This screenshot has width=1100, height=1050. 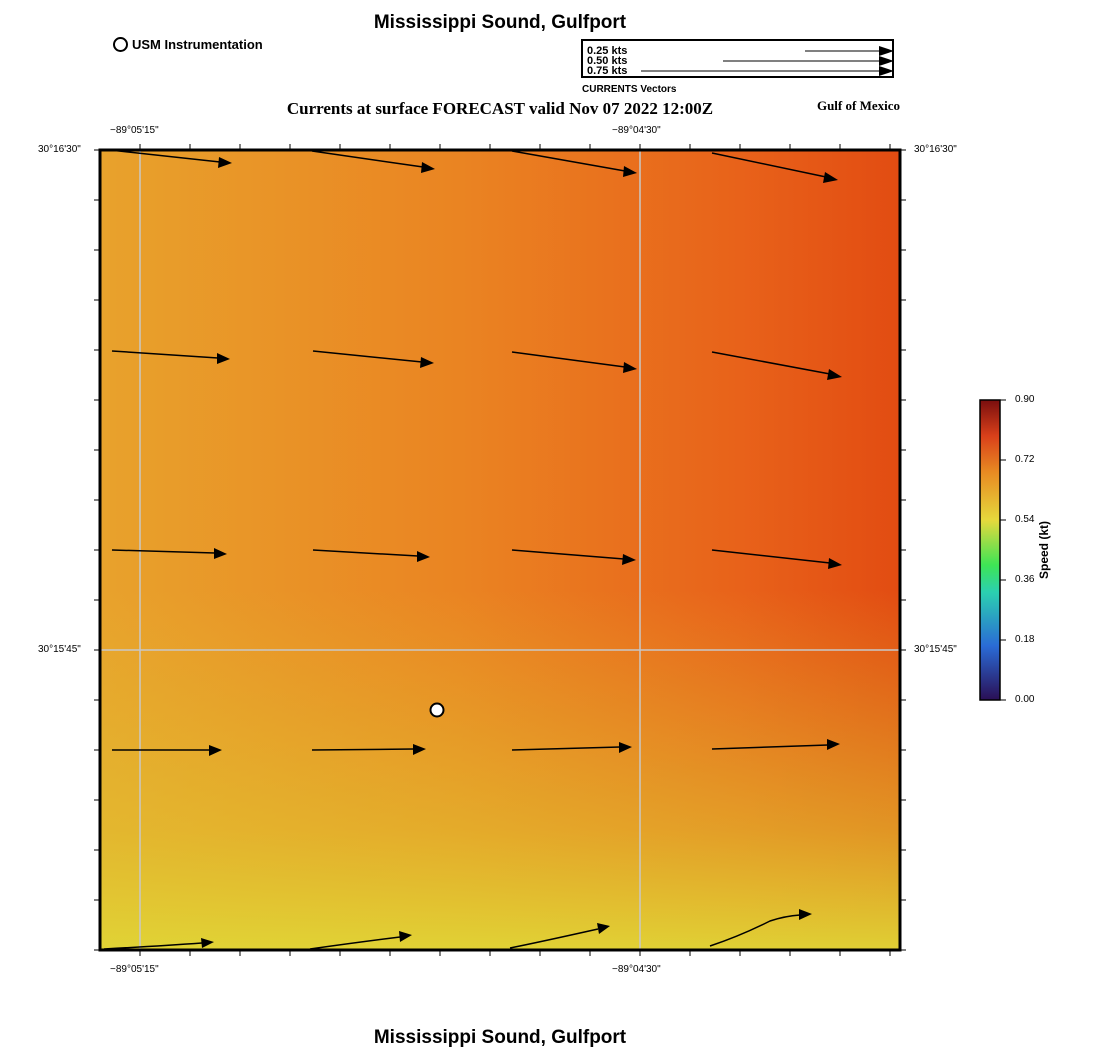 What do you see at coordinates (59, 149) in the screenshot?
I see `lat-label-left-1: 30°16'30"` at bounding box center [59, 149].